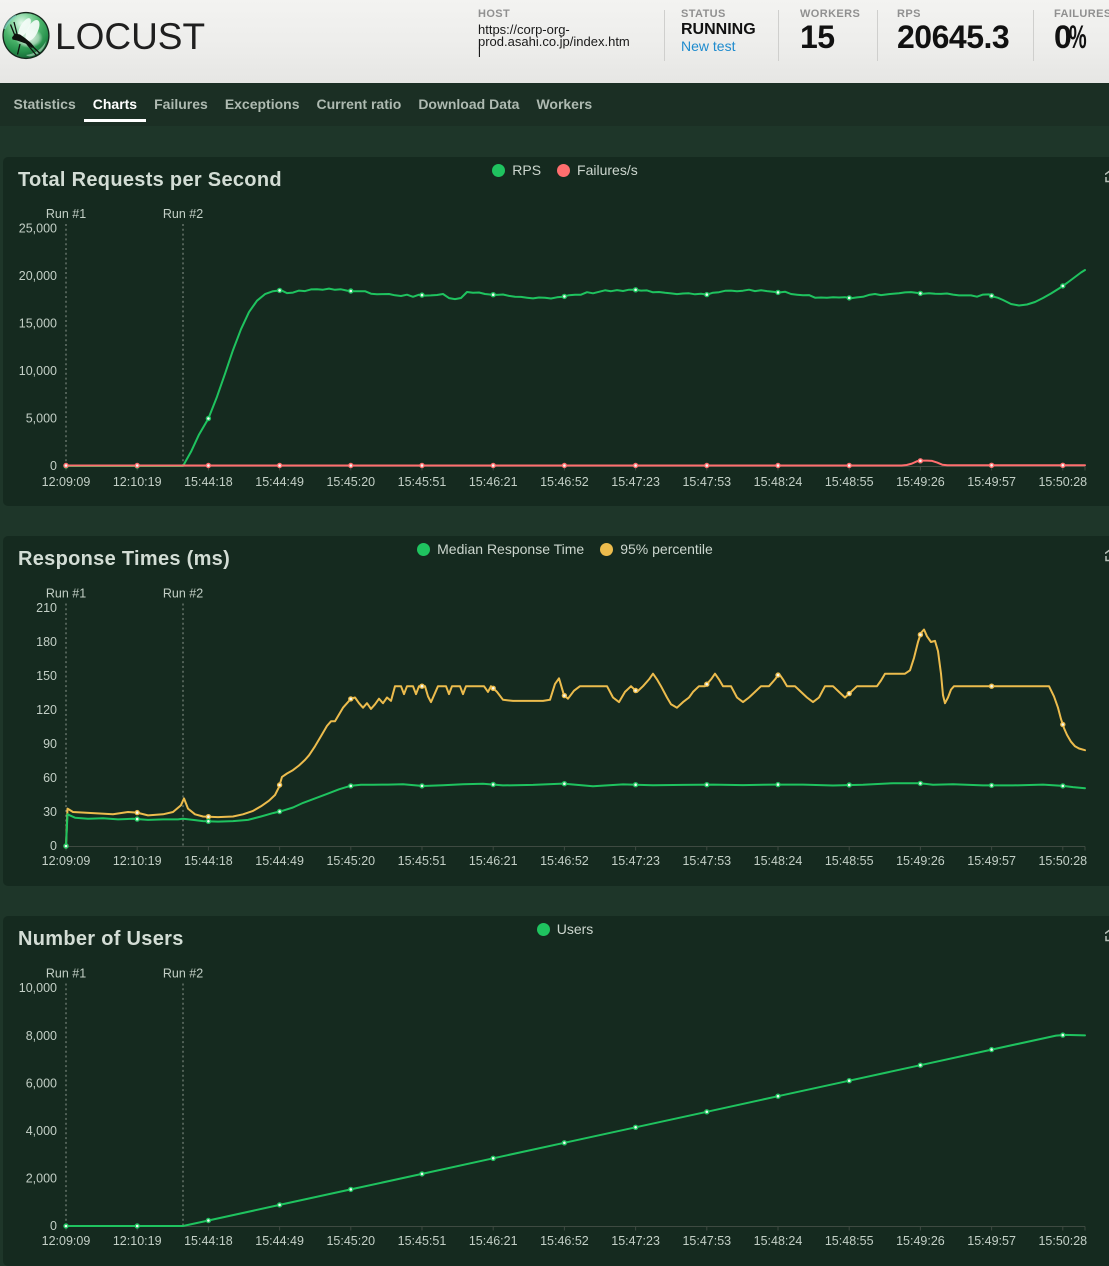 This screenshot has width=1109, height=1266. Describe the element at coordinates (41, 1131) in the screenshot. I see `svg-text: 4,000` at that location.